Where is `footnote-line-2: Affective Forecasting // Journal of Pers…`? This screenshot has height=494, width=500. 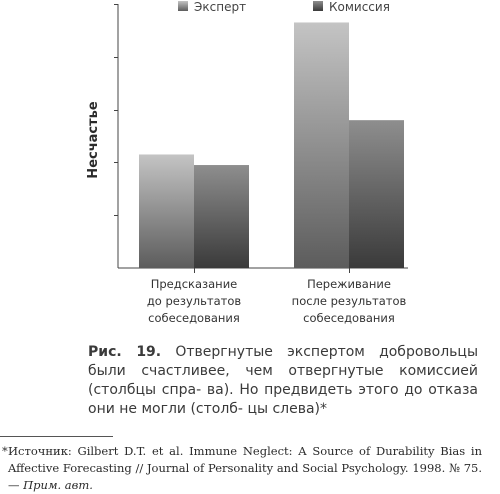 footnote-line-2: Affective Forecasting // Journal of Pers… is located at coordinates (227, 468).